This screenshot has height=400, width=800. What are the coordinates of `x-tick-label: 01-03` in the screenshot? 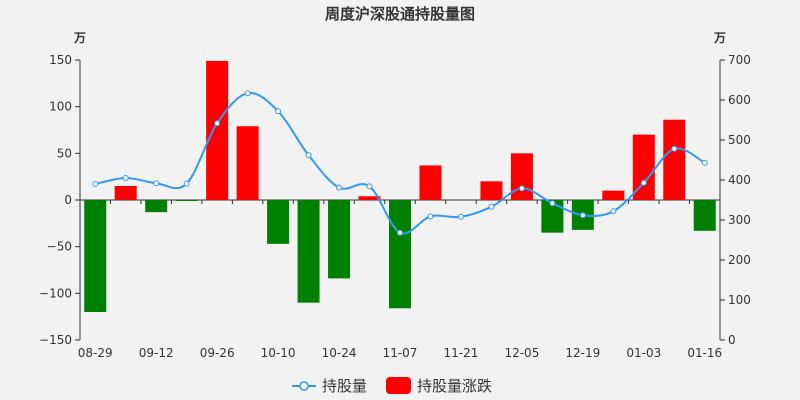 It's located at (643, 353).